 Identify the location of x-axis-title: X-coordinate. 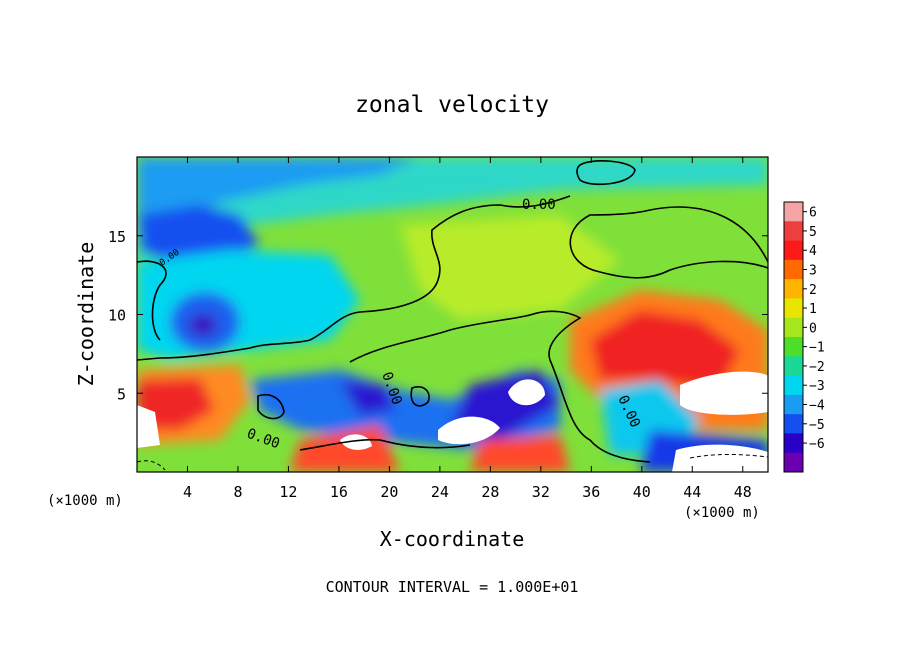
(452, 539).